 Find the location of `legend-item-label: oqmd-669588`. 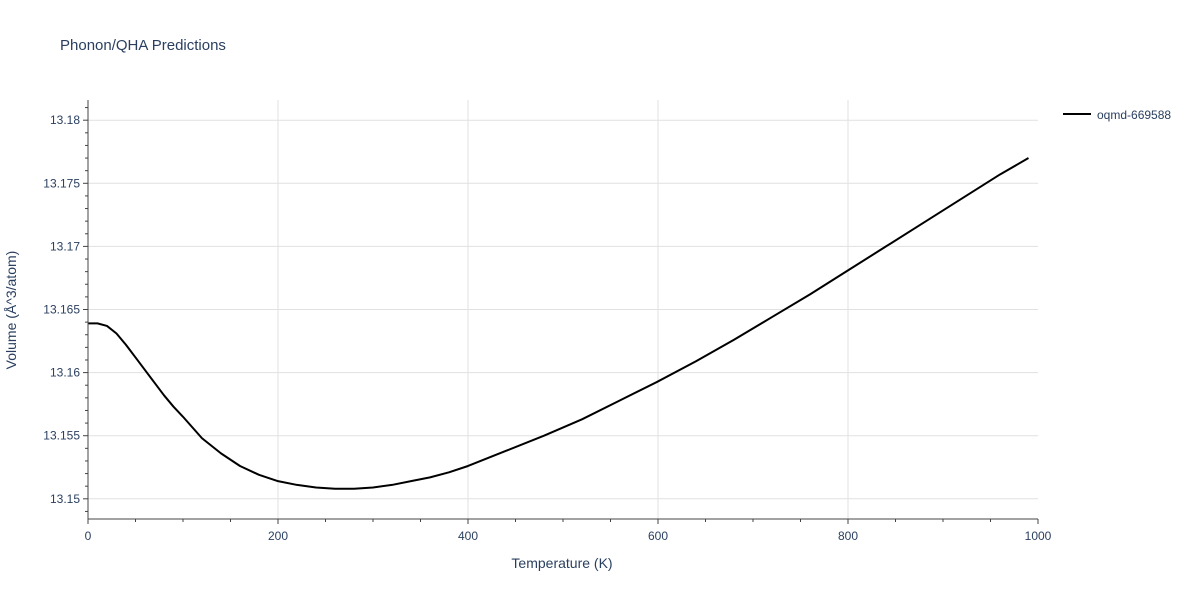

legend-item-label: oqmd-669588 is located at coordinates (1134, 115).